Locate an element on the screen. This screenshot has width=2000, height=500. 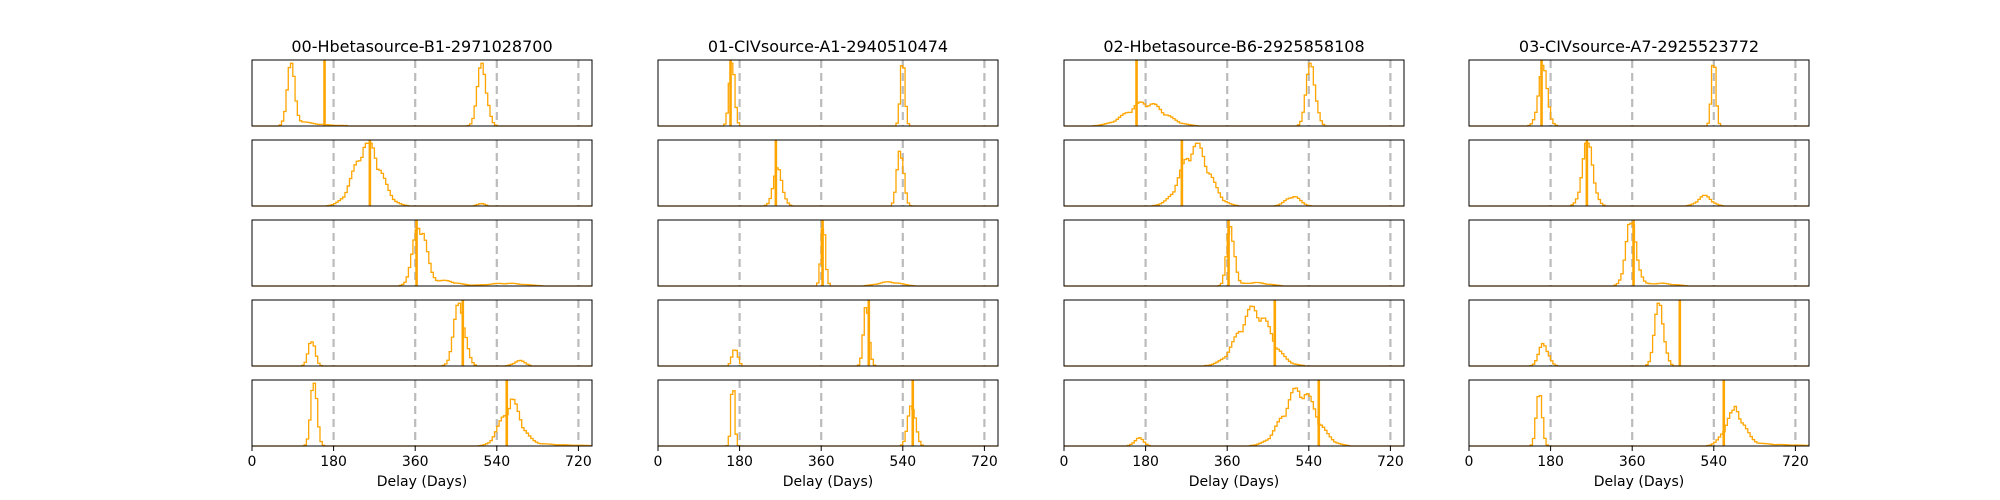
column-title: 01-CIVsource-A1-2940510474 is located at coordinates (828, 46).